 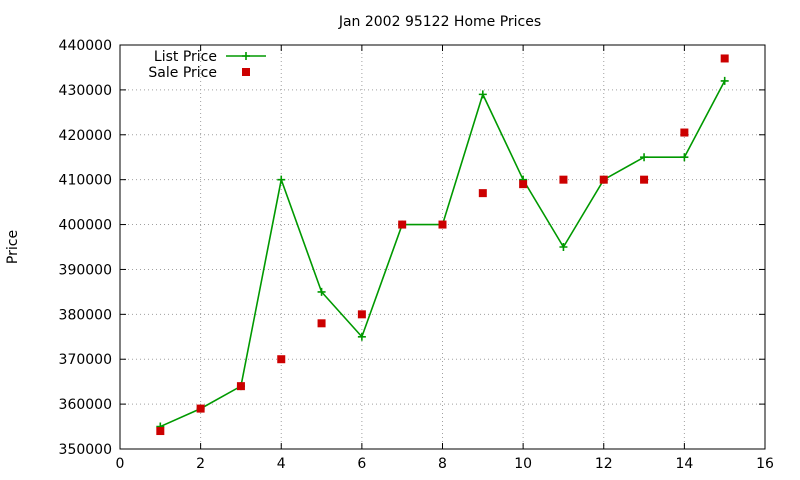 I want to click on y-tick-label: 370000, so click(x=85, y=360).